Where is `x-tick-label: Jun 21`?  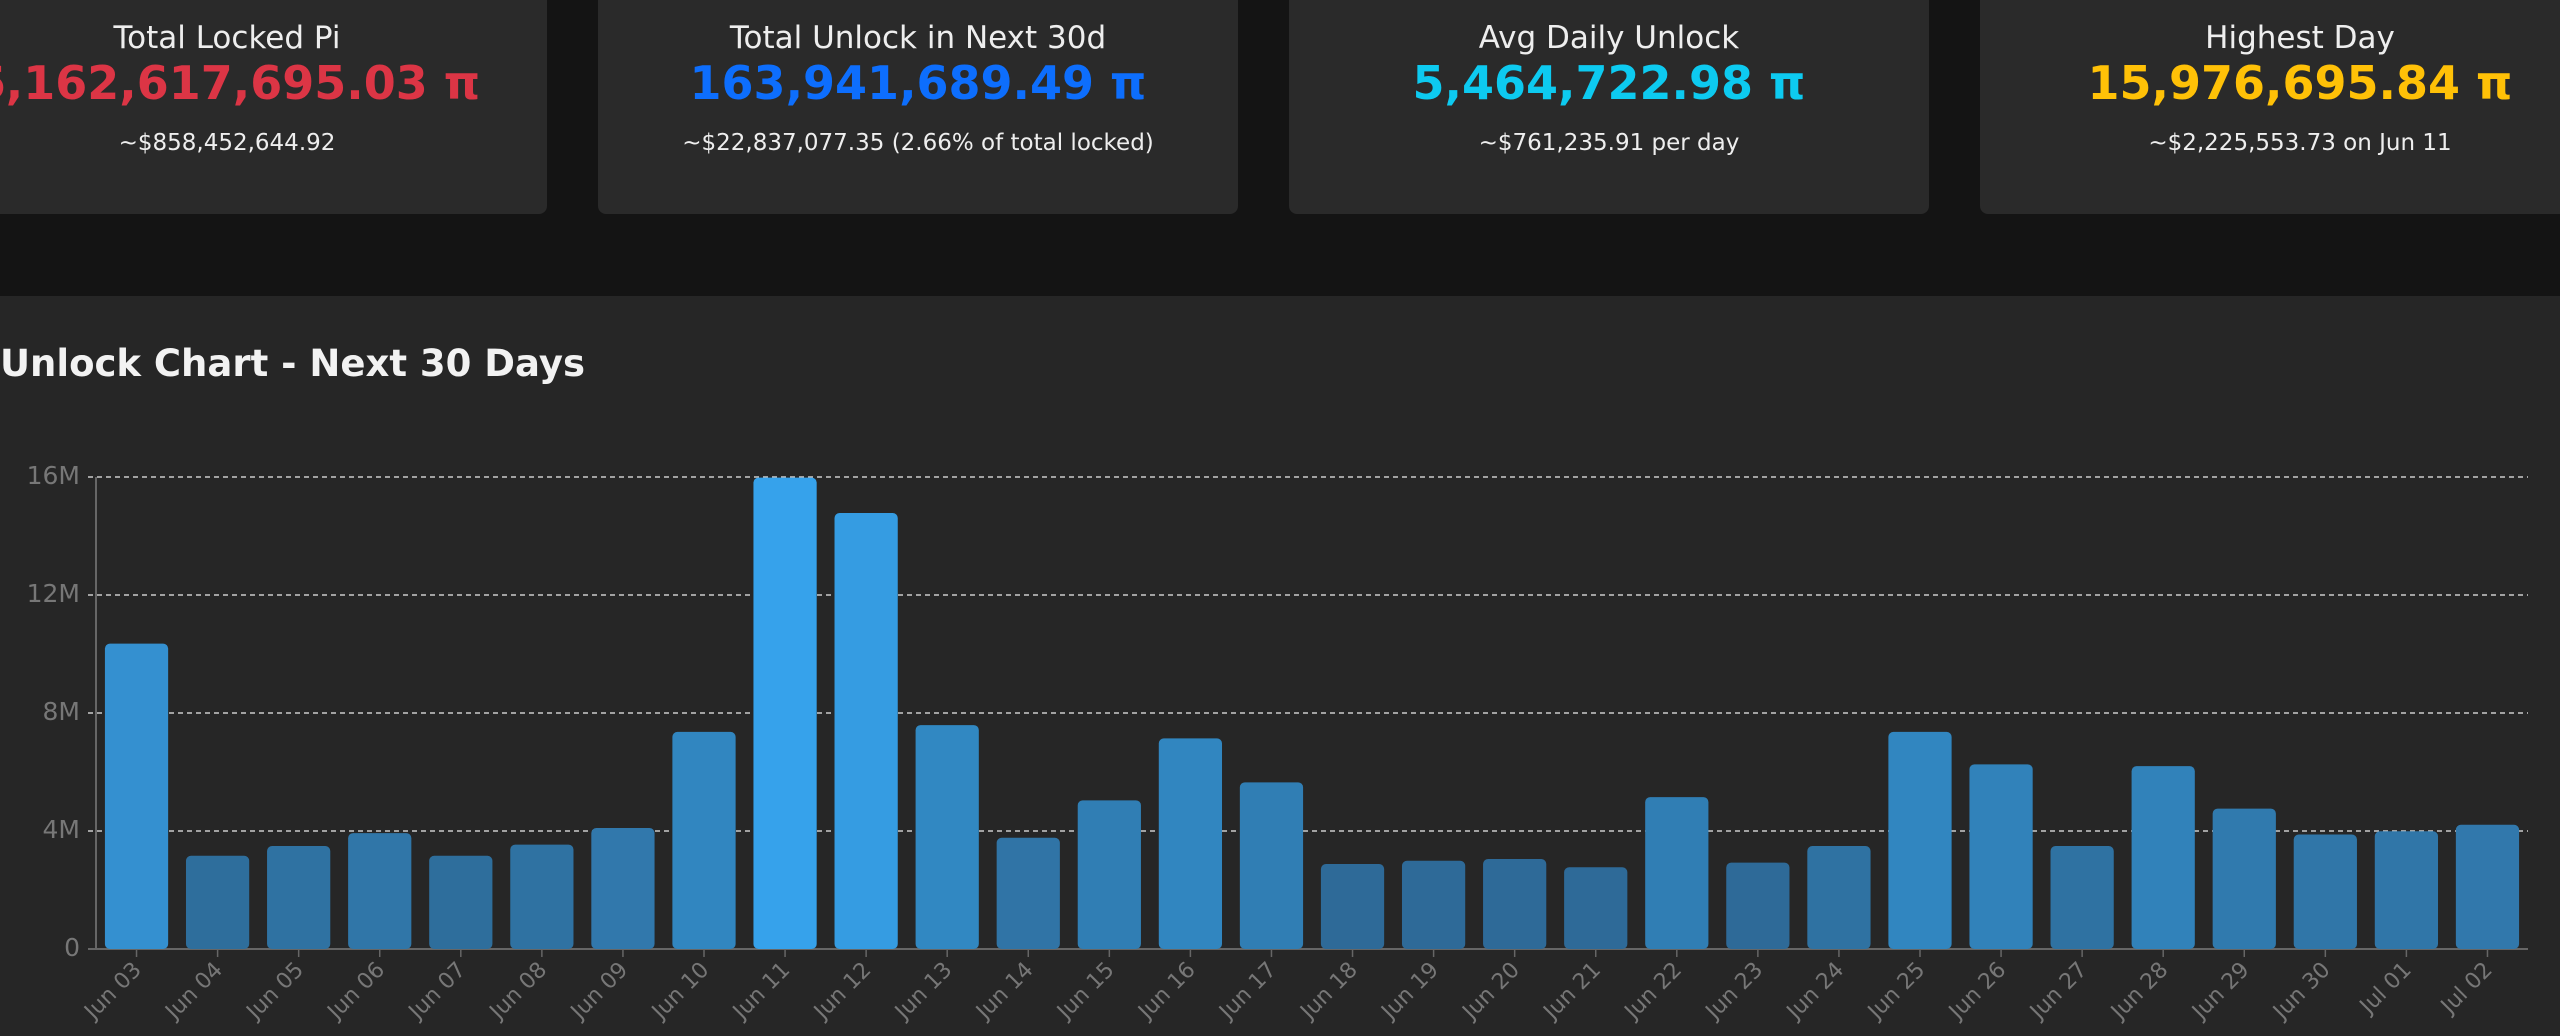
x-tick-label: Jun 21 is located at coordinates (1572, 992).